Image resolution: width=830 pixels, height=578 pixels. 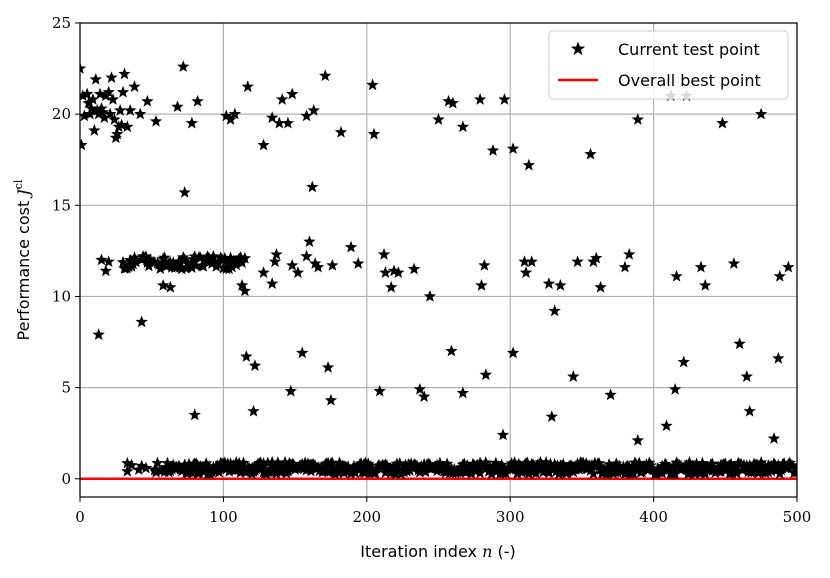 I want to click on y-tick-label: 5, so click(x=66, y=388).